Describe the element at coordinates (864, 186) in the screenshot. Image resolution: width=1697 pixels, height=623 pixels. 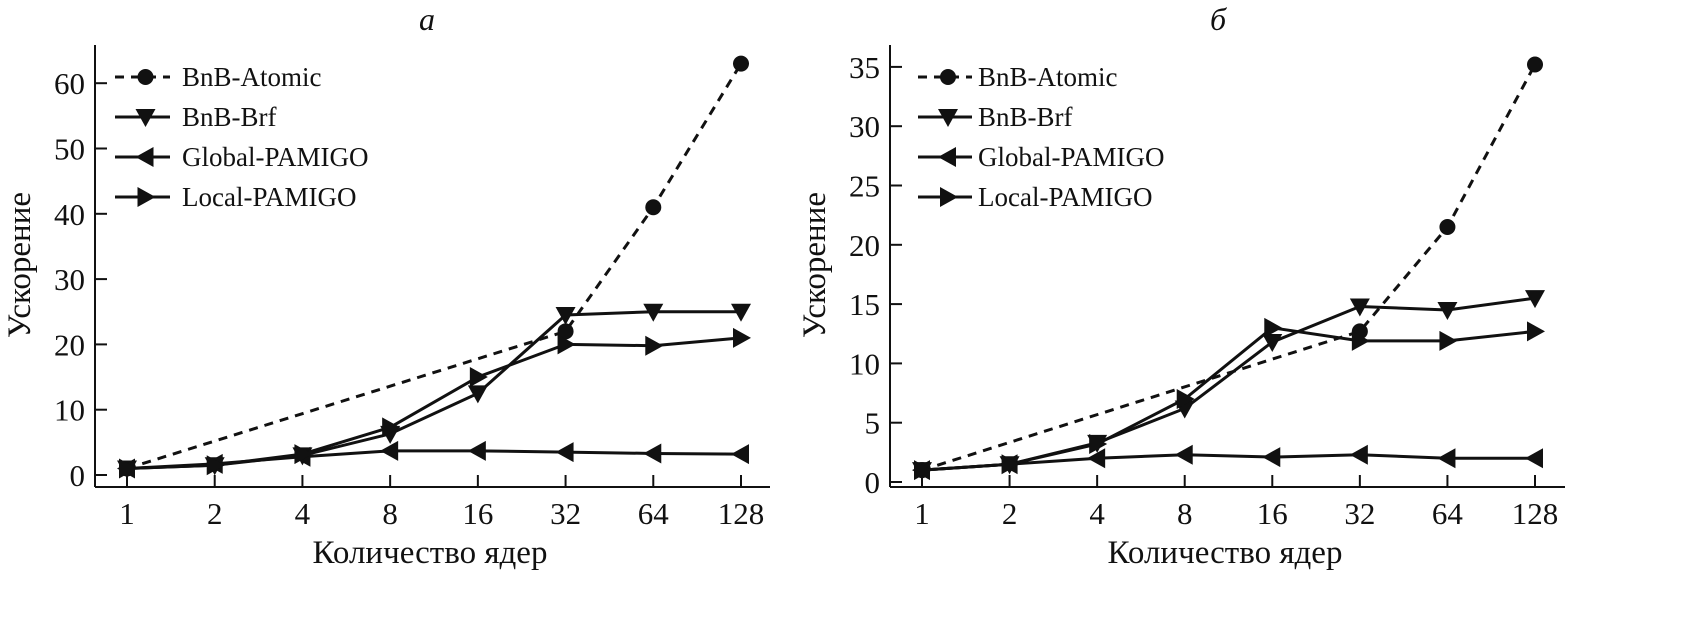
I see `y-tick-label: 25` at that location.